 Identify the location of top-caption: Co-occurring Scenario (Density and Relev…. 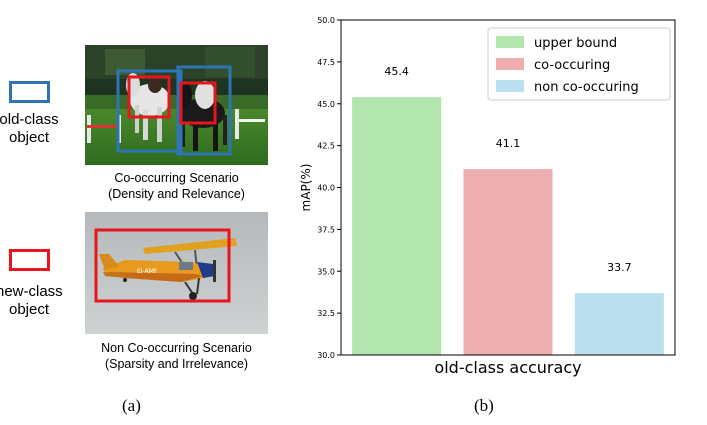
(176, 186).